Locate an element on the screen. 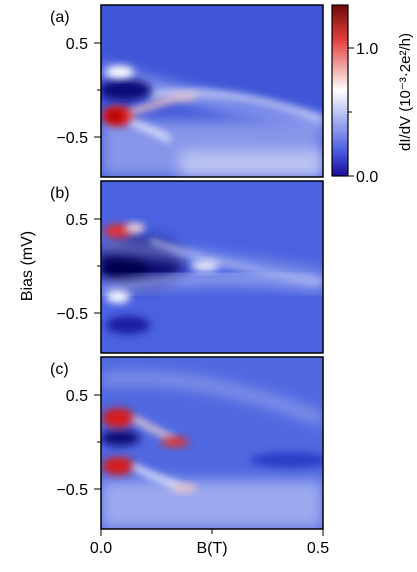  x-axis-label: B(T) is located at coordinates (211, 548).